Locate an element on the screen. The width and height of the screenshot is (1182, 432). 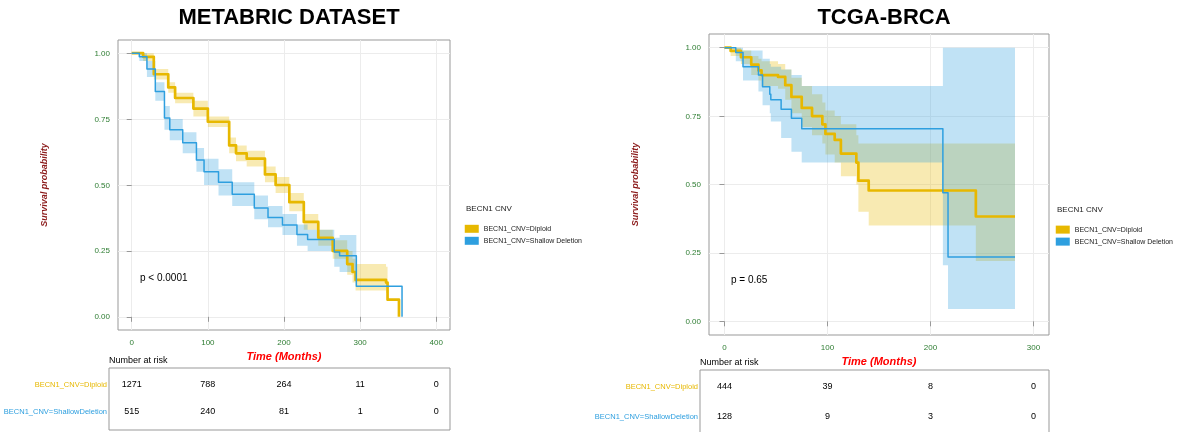
text: 39 is located at coordinates (827, 386).